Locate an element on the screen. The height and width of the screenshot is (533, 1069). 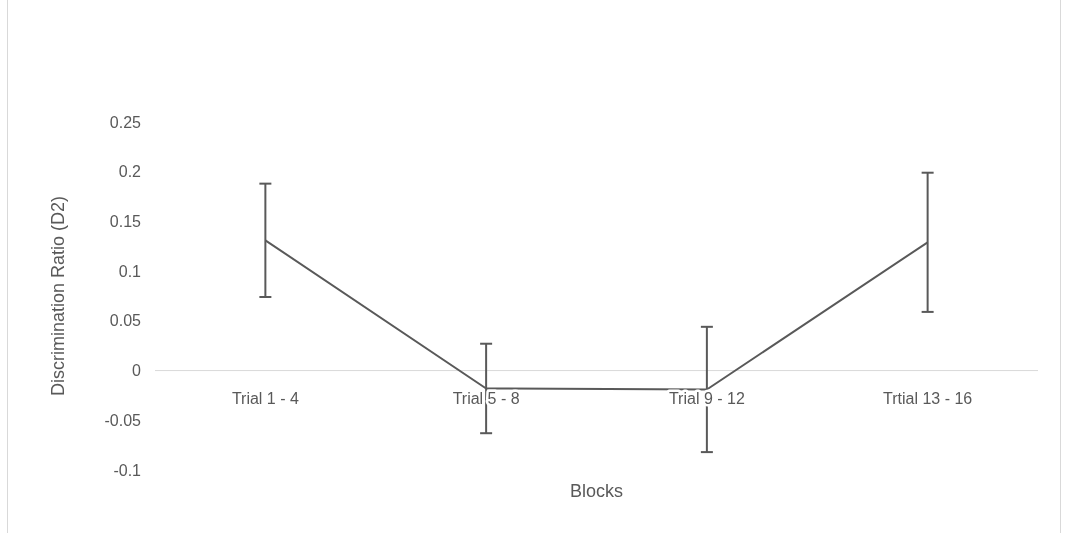
y-tick-label: 0.05 is located at coordinates (125, 321).